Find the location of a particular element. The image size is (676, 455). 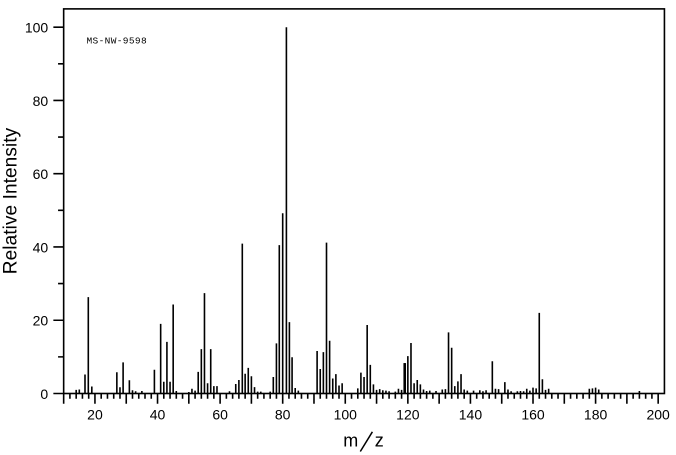

svg-text: m is located at coordinates (350, 441).